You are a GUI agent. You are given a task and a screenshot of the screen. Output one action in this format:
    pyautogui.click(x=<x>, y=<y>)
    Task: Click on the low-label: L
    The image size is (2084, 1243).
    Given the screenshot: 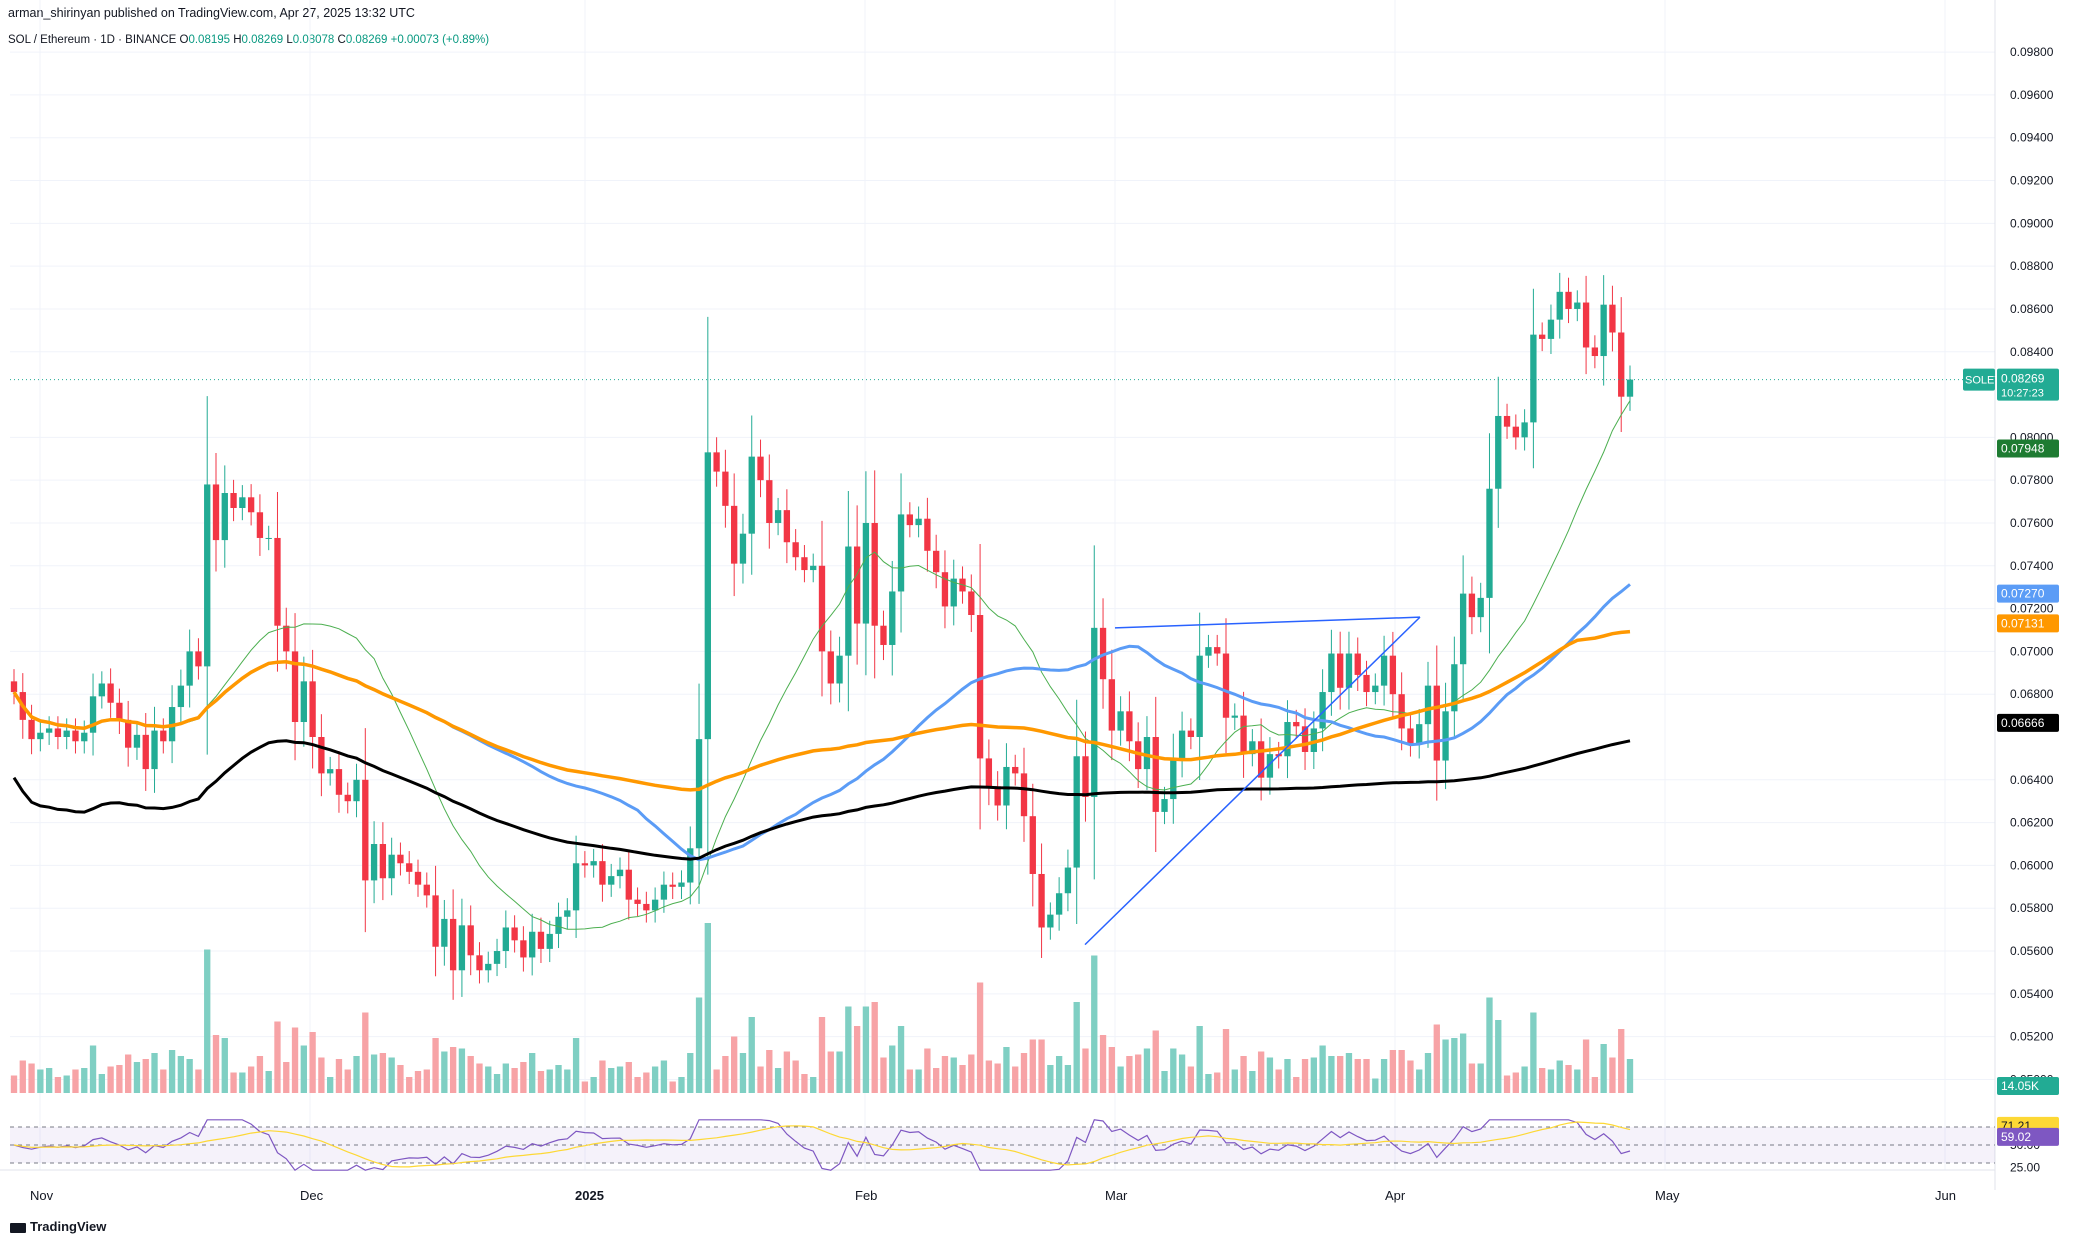 What is the action you would take?
    pyautogui.click(x=289, y=40)
    